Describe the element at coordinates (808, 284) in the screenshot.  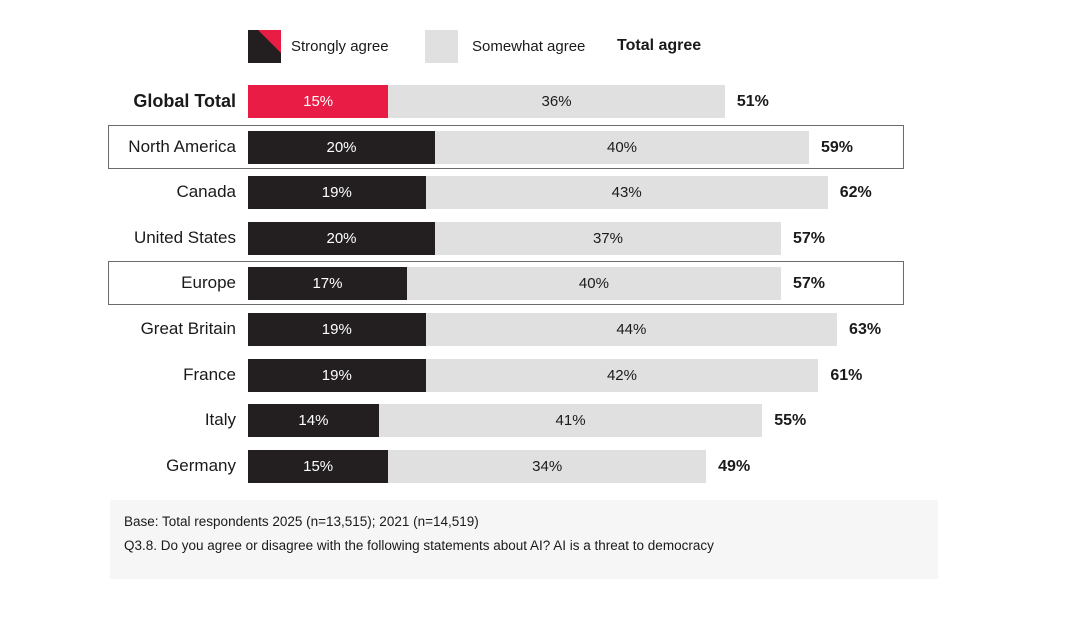
I see `value-label-total-agree-europe: 57%` at that location.